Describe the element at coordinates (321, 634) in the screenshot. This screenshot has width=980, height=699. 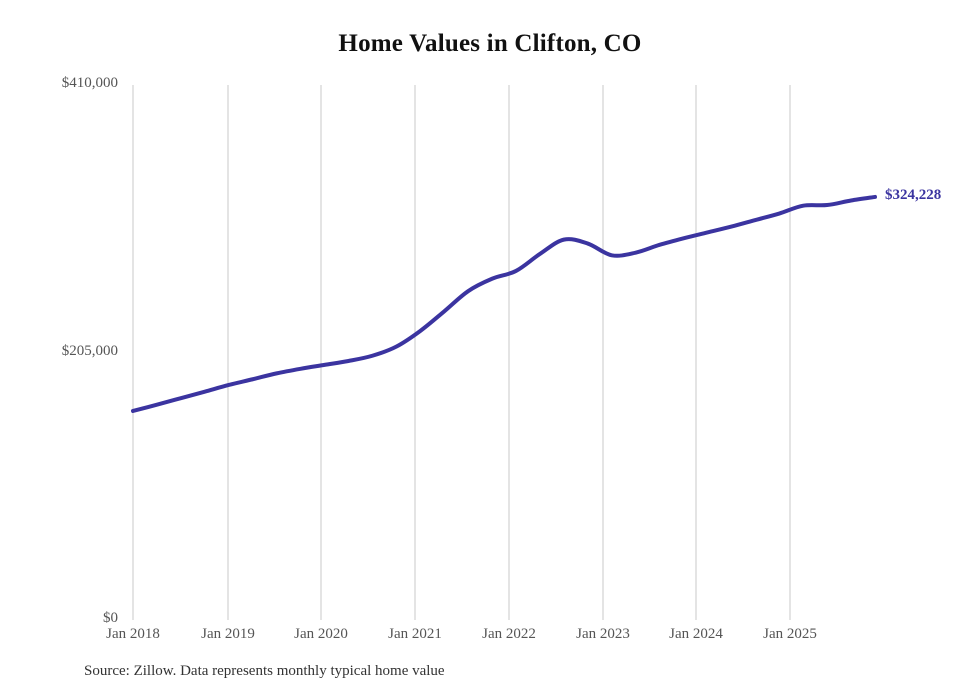
I see `x-axis-tick-label: Jan 2020` at that location.